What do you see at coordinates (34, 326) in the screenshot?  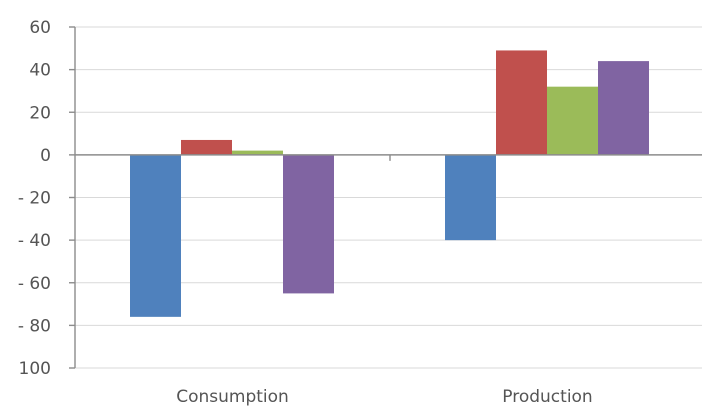 I see `y-tick-label: - 80` at bounding box center [34, 326].